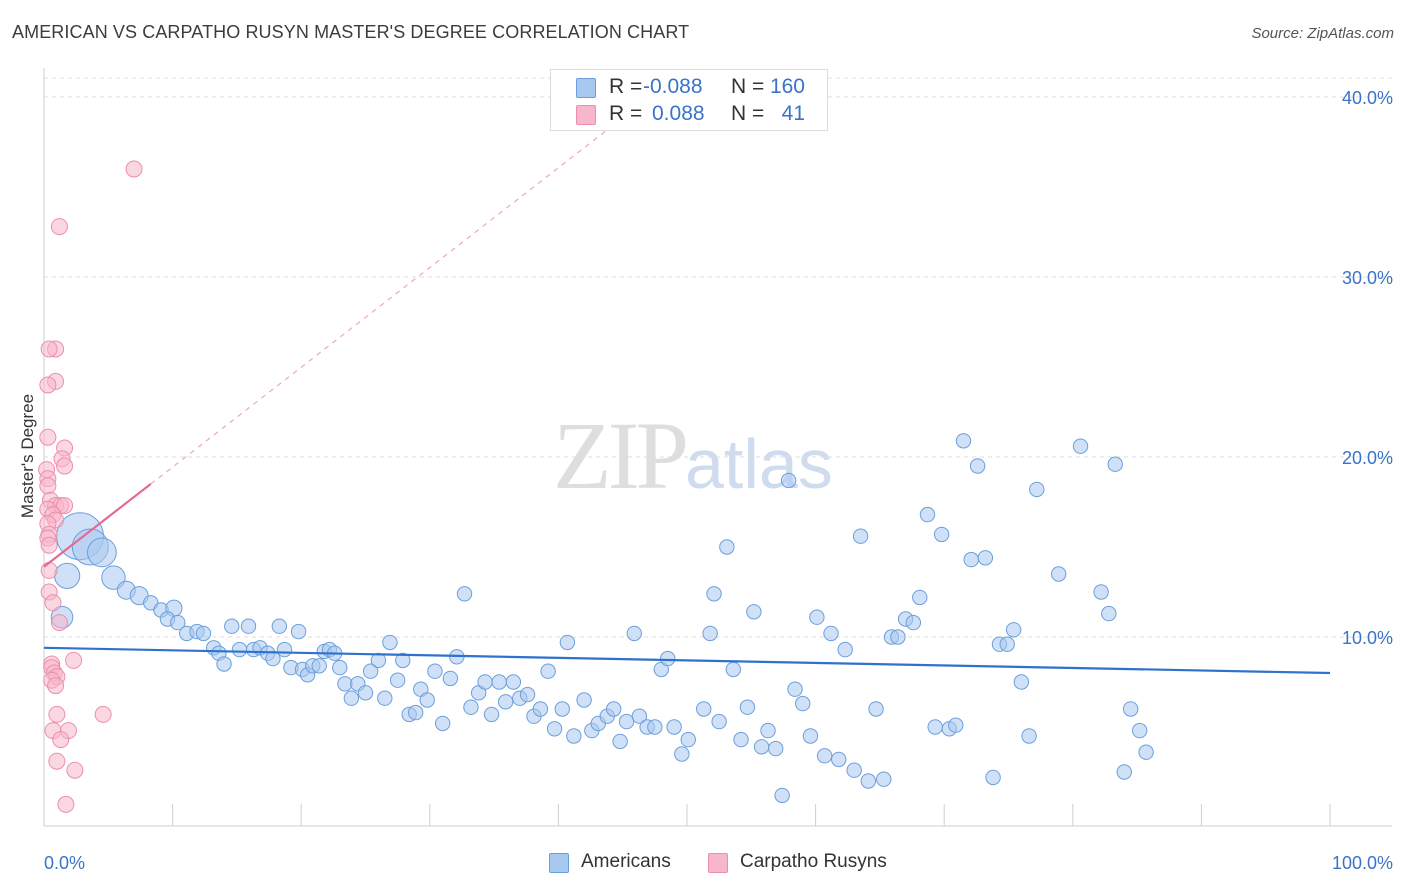  What do you see at coordinates (687, 660) in the screenshot?
I see `americans-trend-line` at bounding box center [687, 660].